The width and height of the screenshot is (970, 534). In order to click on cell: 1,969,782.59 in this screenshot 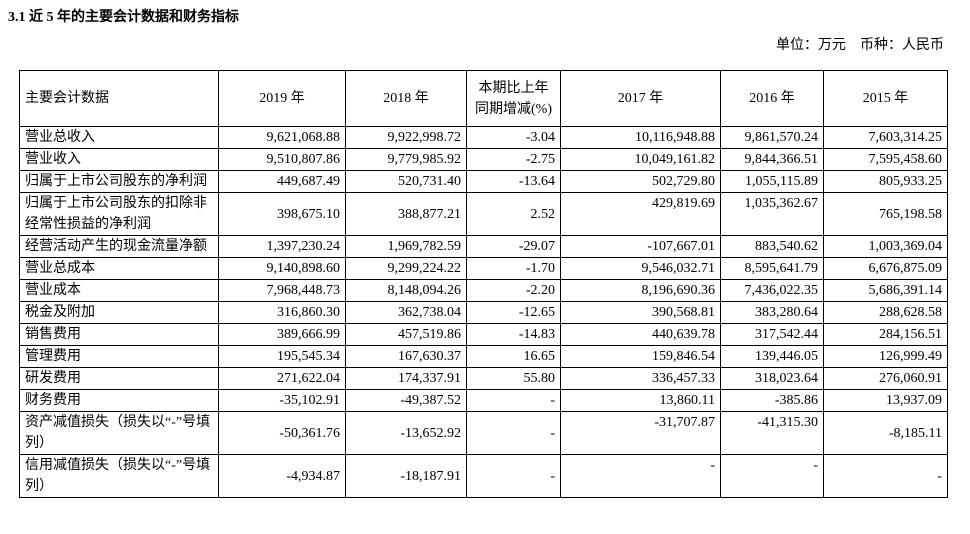, I will do `click(406, 246)`.